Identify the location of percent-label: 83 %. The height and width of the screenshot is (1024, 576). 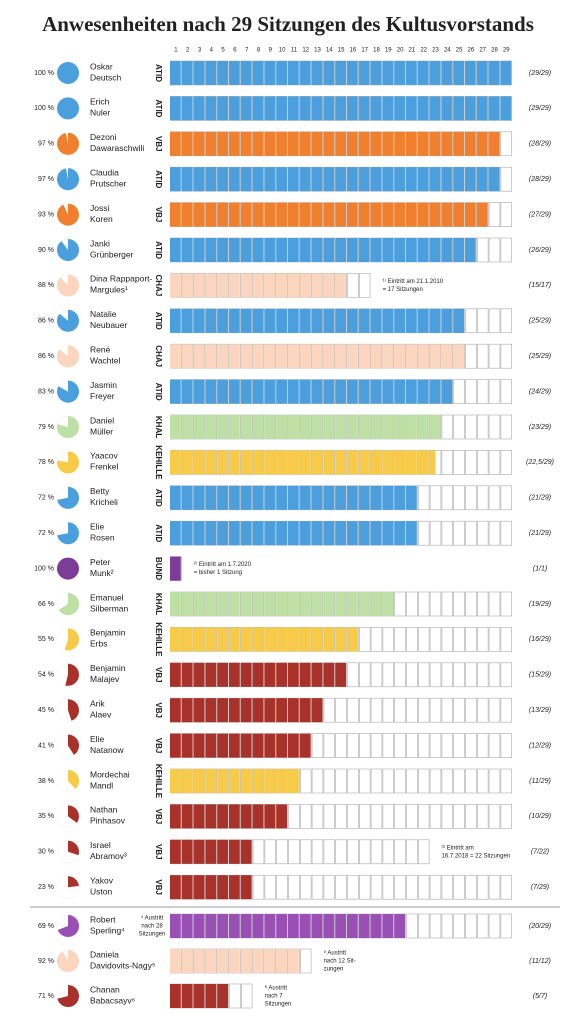
(46, 391).